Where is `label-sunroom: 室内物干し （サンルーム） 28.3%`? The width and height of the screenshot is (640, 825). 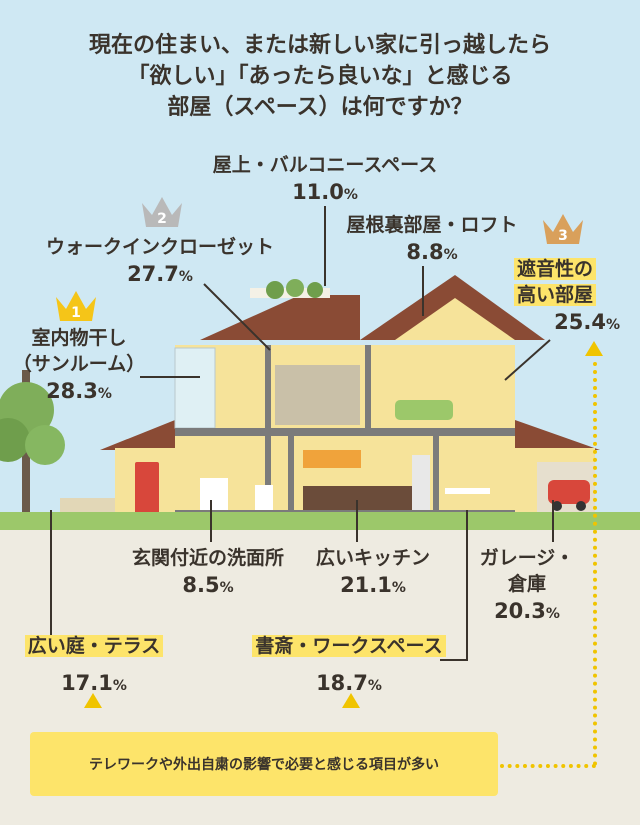
label-sunroom: 室内物干し （サンルーム） 28.3% is located at coordinates (79, 366).